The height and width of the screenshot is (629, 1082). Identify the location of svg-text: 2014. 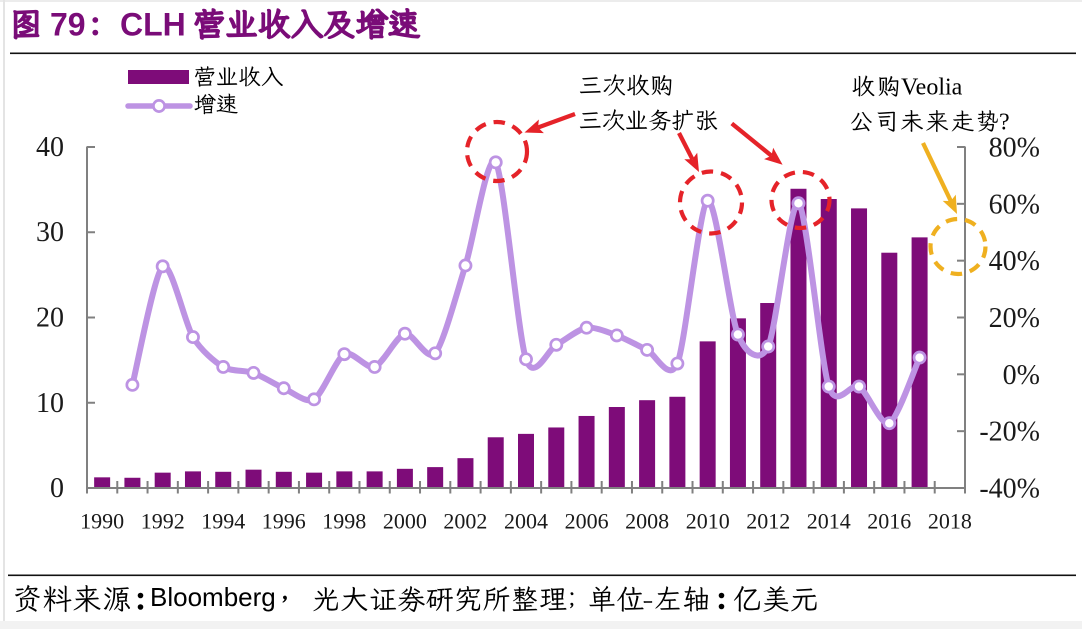
(829, 521).